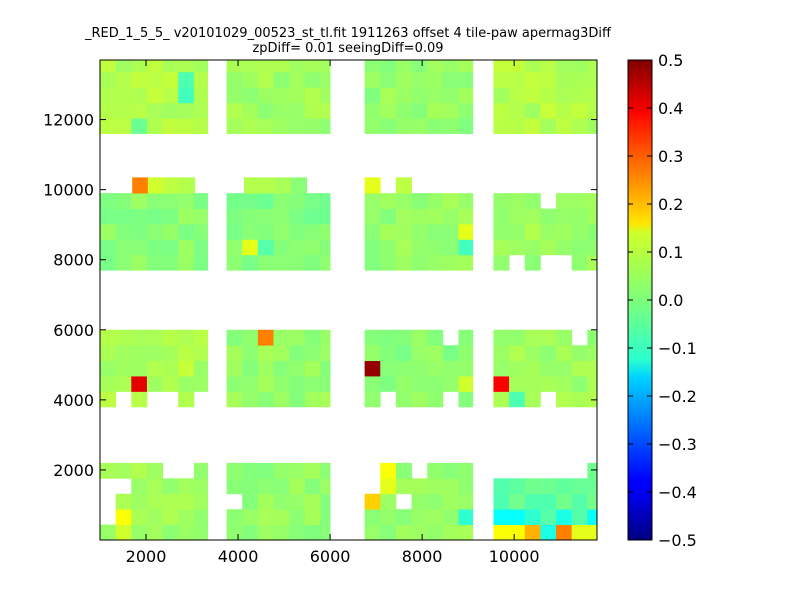  What do you see at coordinates (73, 330) in the screenshot?
I see `y-tick-label: 6000` at bounding box center [73, 330].